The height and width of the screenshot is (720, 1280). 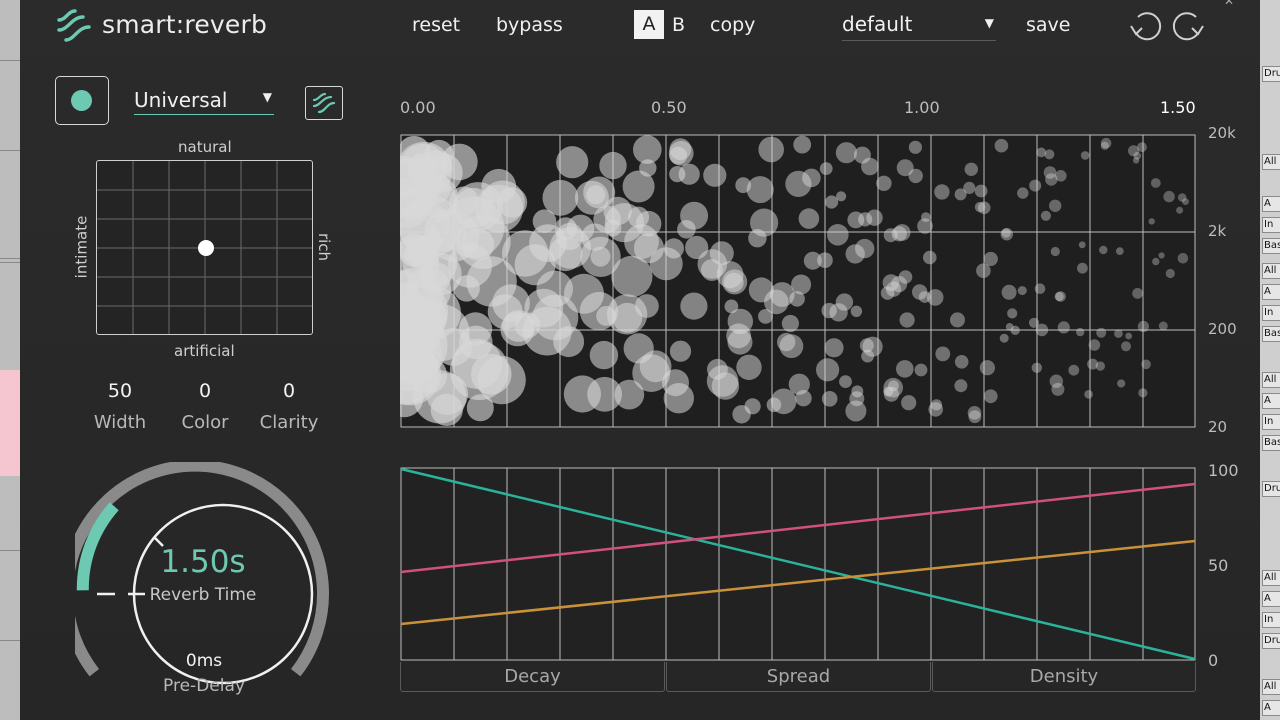 What do you see at coordinates (204, 101) in the screenshot?
I see `profile-dropdown: Universal ▼` at bounding box center [204, 101].